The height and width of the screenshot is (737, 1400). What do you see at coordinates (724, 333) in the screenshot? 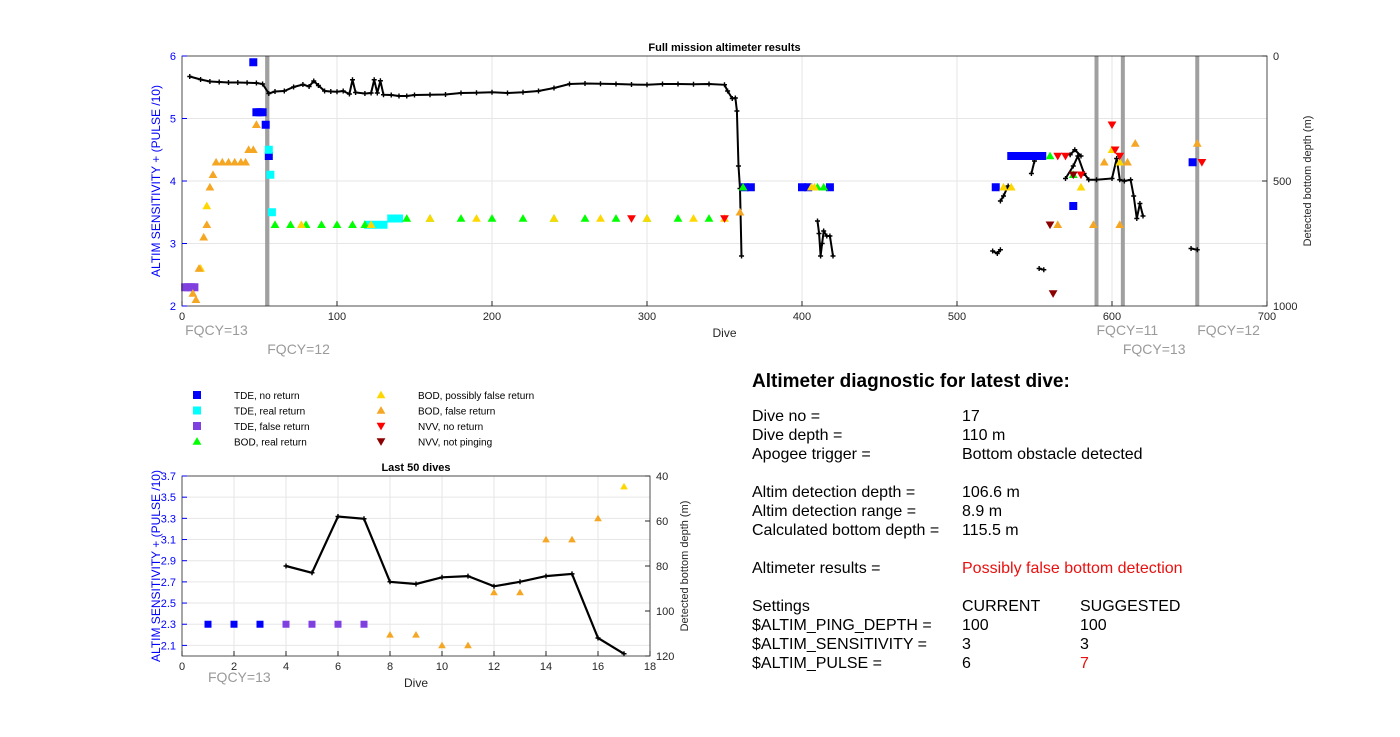
I see `full-mission-xlabel: Dive` at bounding box center [724, 333].